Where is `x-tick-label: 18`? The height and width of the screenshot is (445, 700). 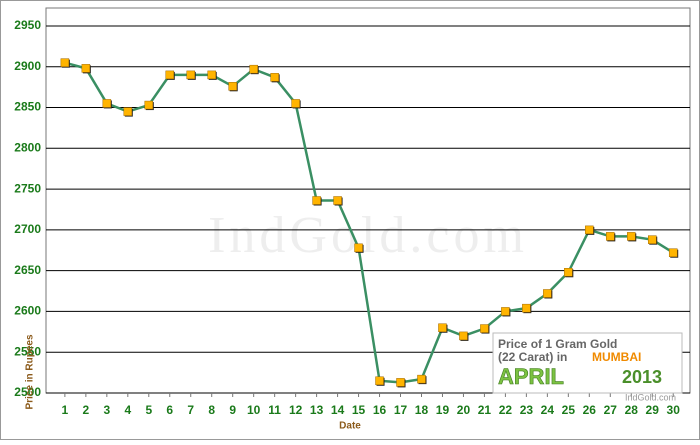 x-tick-label: 18 is located at coordinates (422, 410).